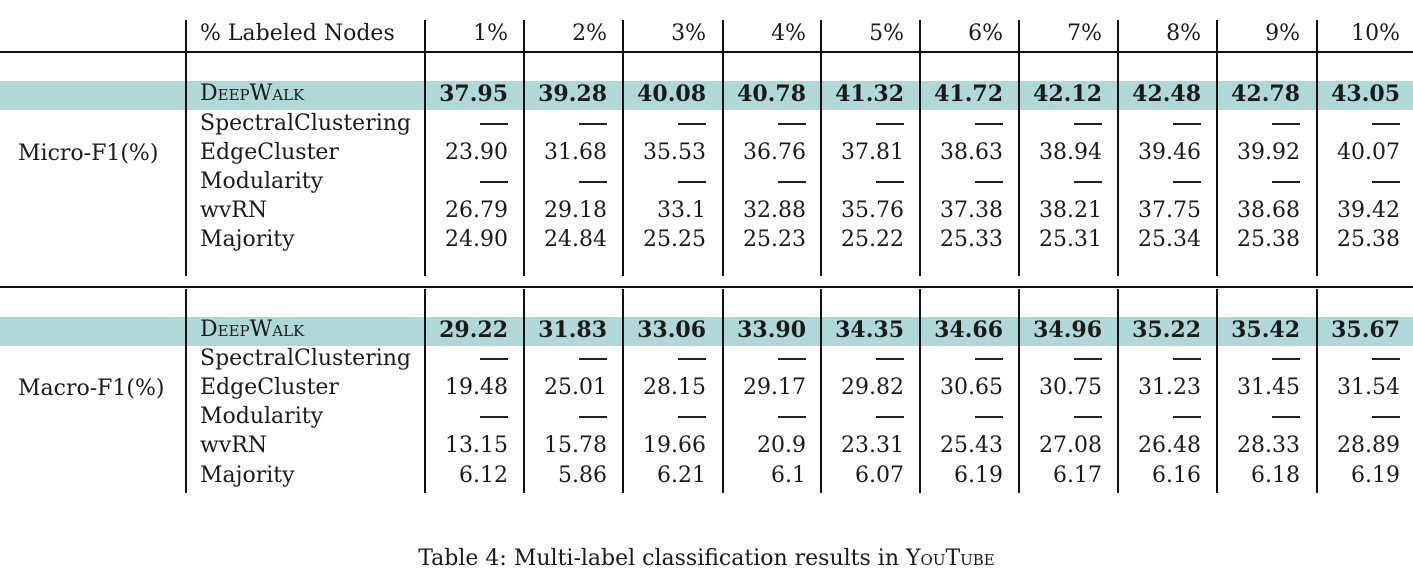 The image size is (1413, 575). I want to click on table-cell: 28.15, so click(674, 387).